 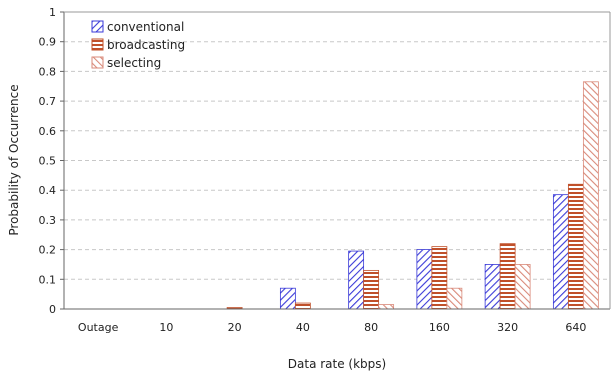 I want to click on x-tick-label: 80, so click(x=371, y=327).